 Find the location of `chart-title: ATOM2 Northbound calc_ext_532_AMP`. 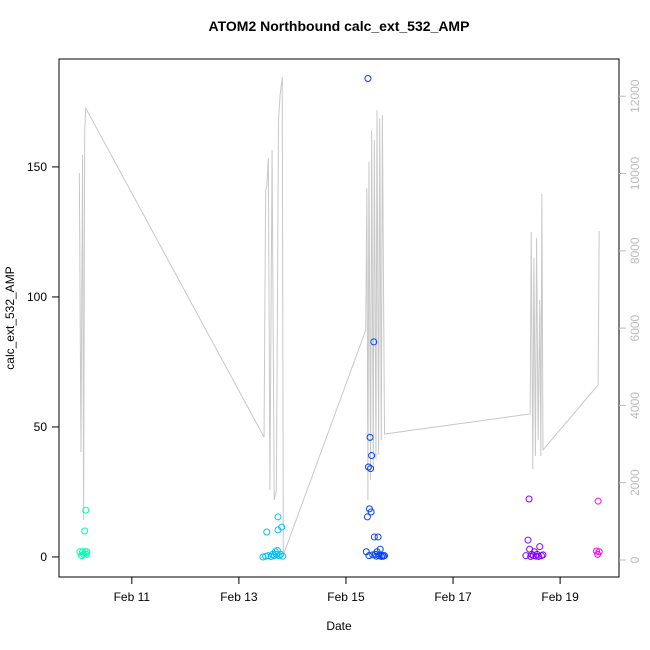

chart-title: ATOM2 Northbound calc_ext_532_AMP is located at coordinates (339, 26).